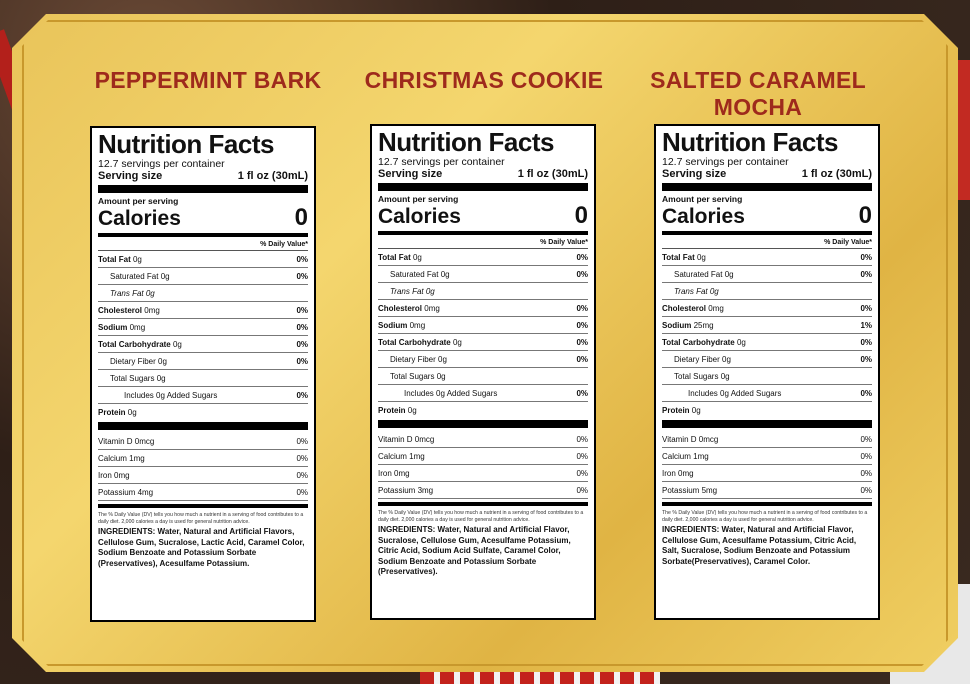 Image resolution: width=970 pixels, height=684 pixels. I want to click on total-sugars-row: Total Sugars 0g, so click(203, 378).